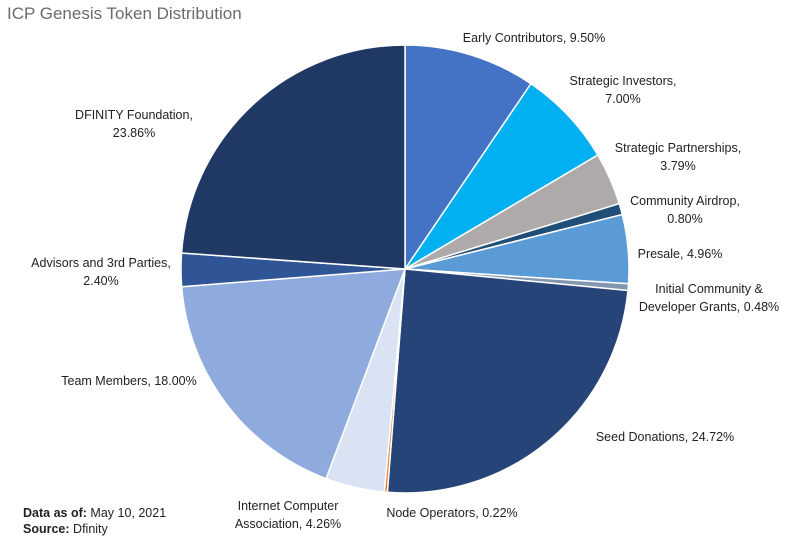 Image resolution: width=806 pixels, height=541 pixels. What do you see at coordinates (90, 529) in the screenshot?
I see `source-value: Dfinity` at bounding box center [90, 529].